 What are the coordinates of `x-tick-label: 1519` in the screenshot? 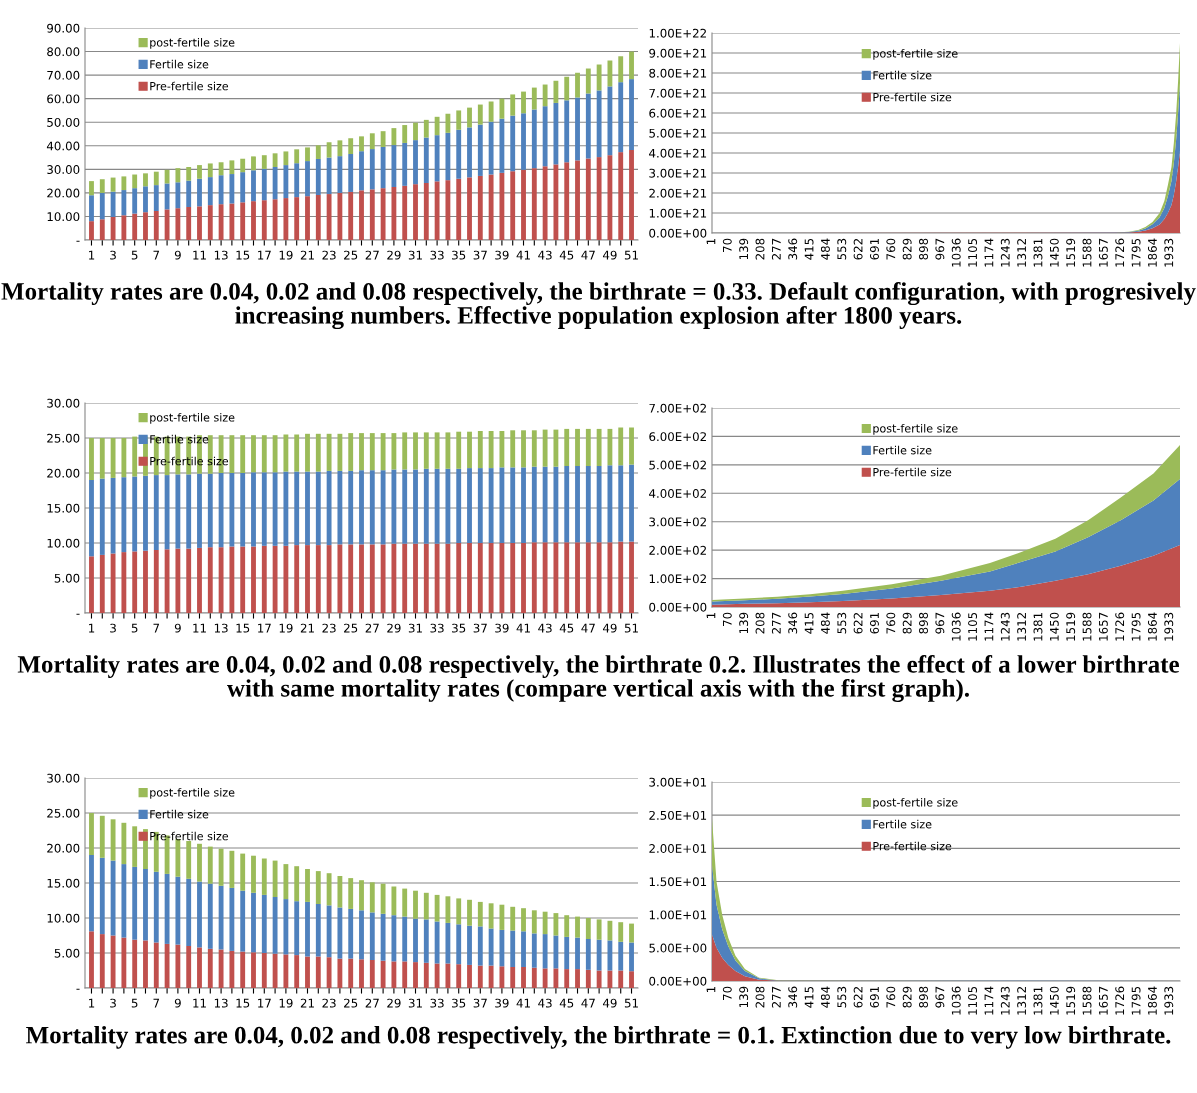 It's located at (1071, 626).